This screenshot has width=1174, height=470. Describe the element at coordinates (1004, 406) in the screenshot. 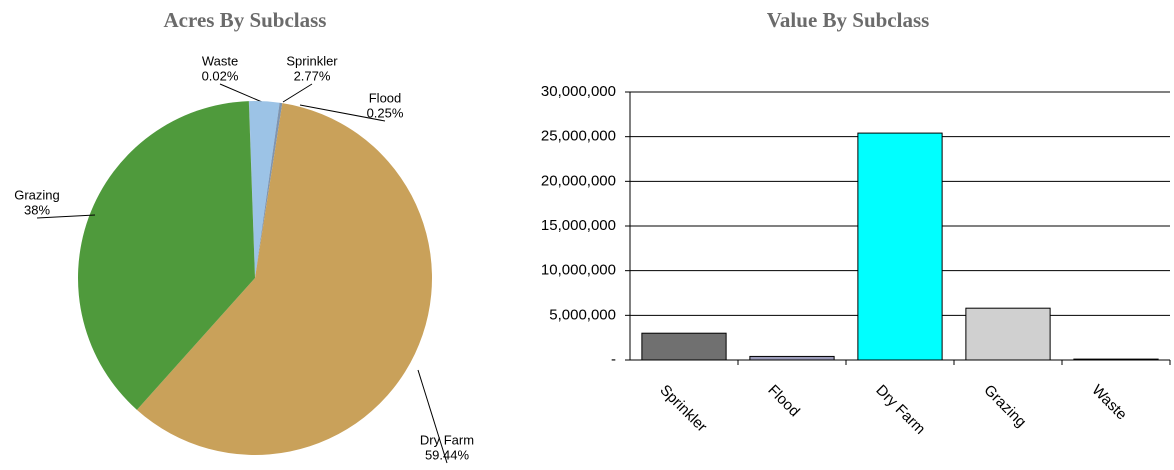

I see `x-tick-label: Grazing` at that location.